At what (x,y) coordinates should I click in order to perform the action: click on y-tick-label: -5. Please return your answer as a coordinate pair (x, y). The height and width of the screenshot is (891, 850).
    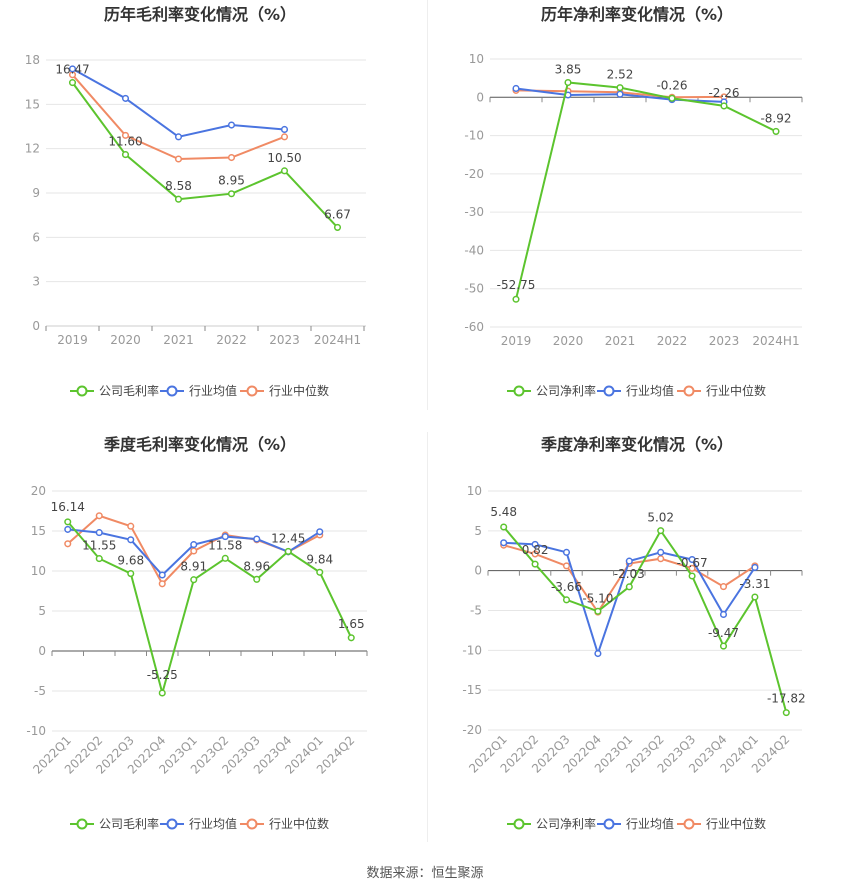
    Looking at the image, I should click on (476, 611).